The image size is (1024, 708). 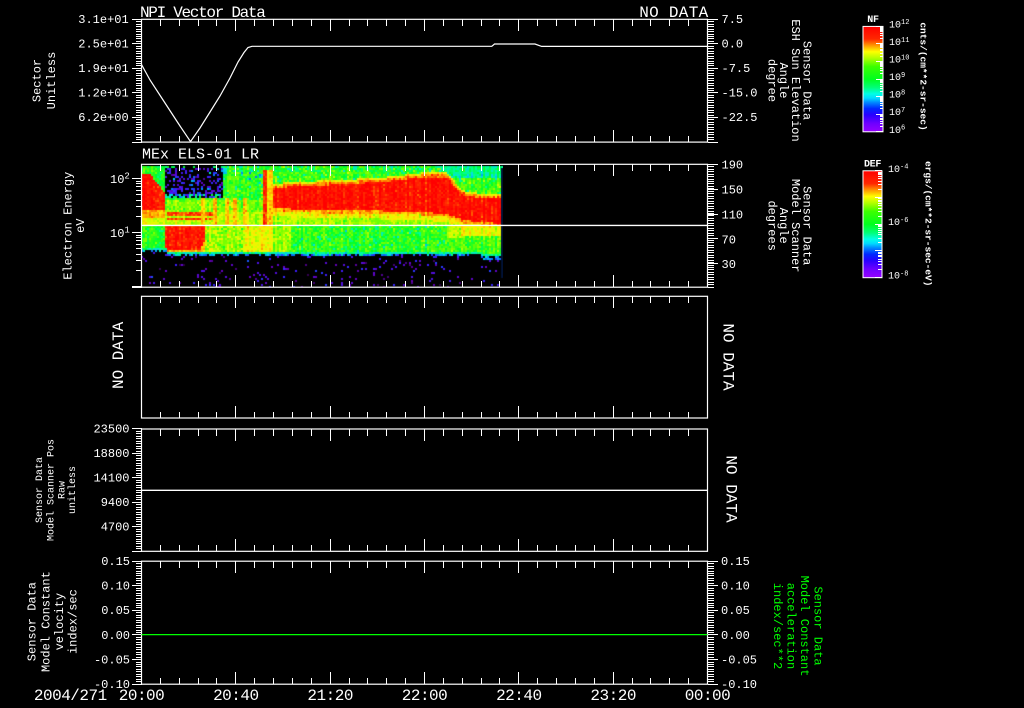 I want to click on svg-text: DEF, so click(x=872, y=164).